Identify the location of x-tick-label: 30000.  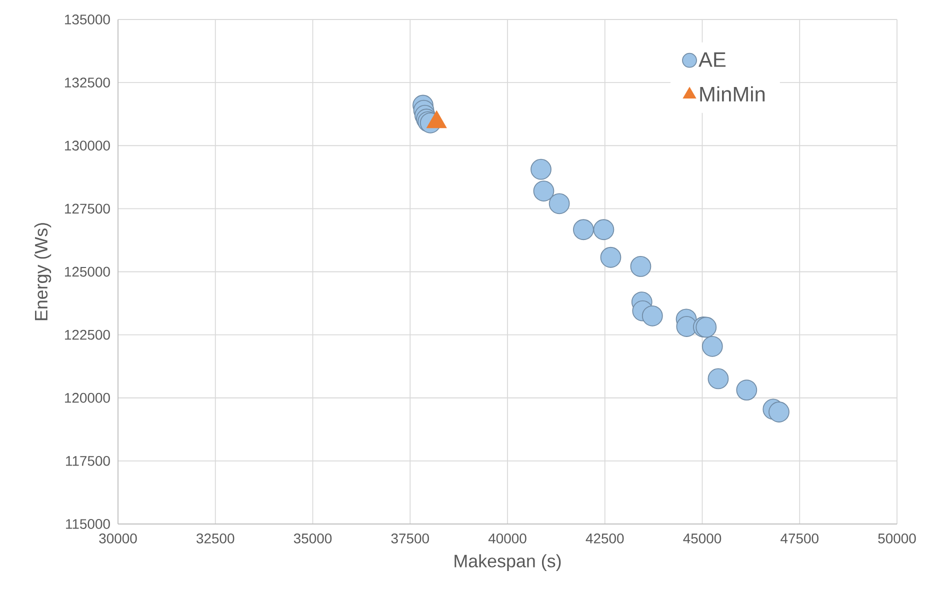
(118, 539).